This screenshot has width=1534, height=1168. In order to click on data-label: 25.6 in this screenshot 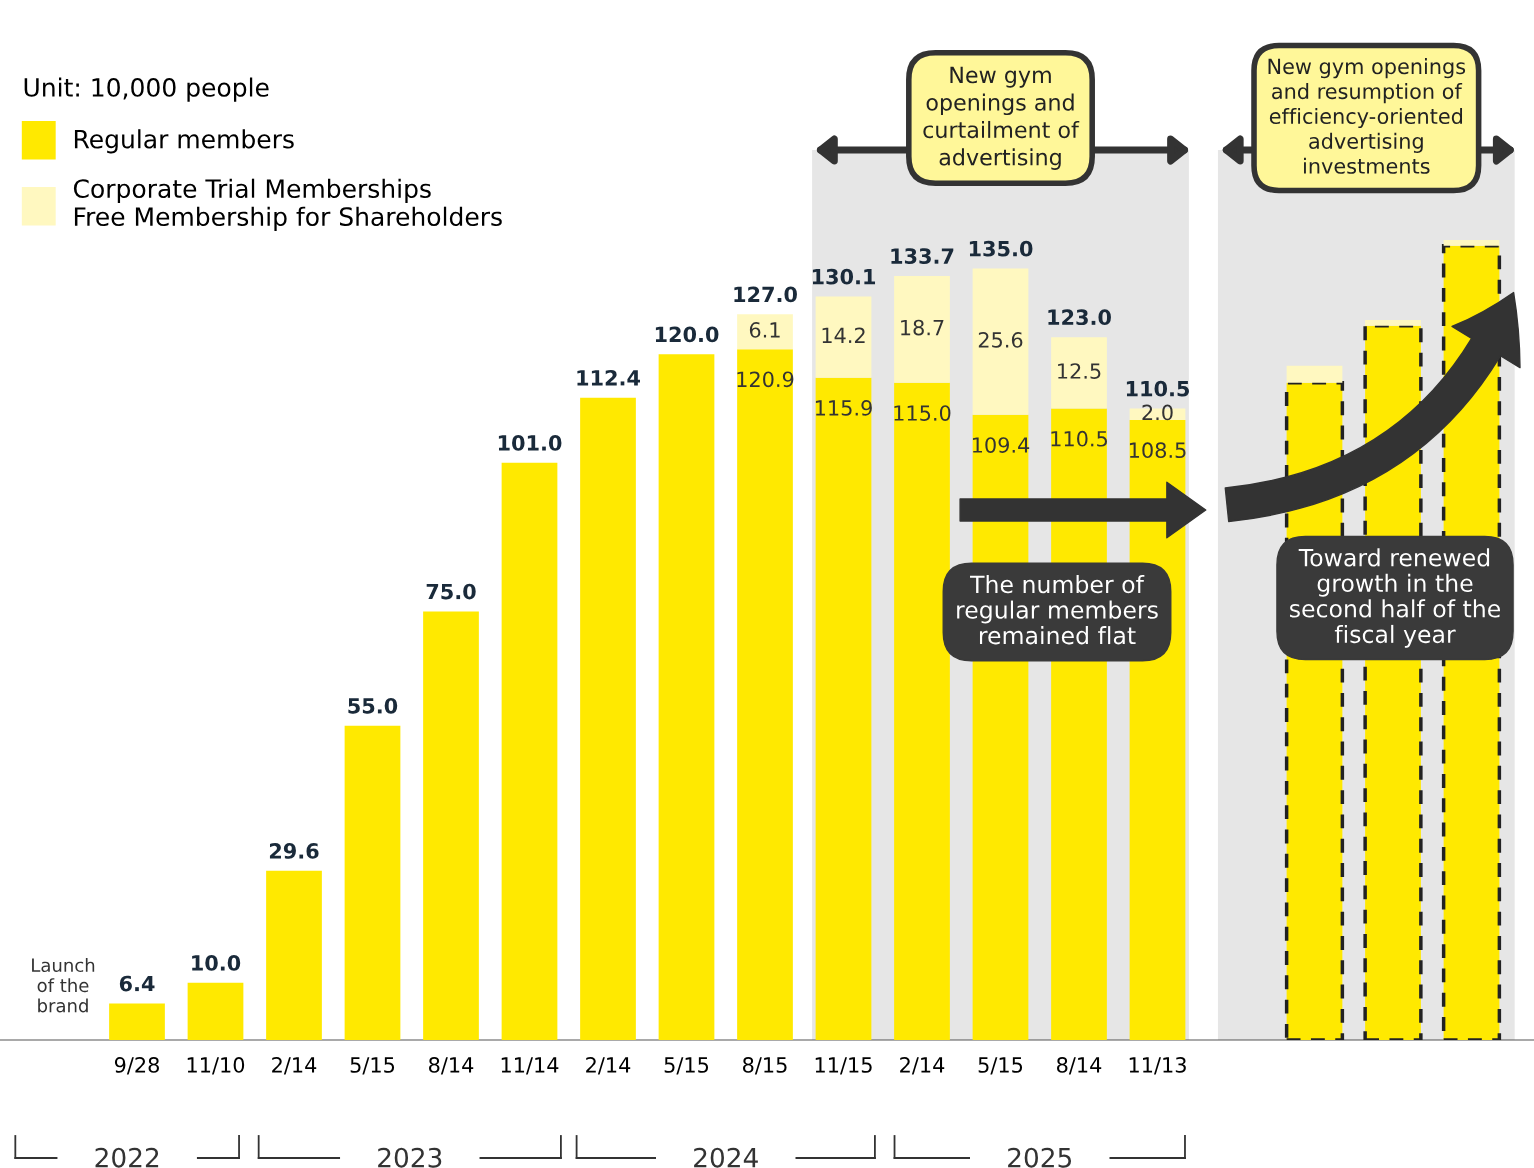, I will do `click(1000, 340)`.